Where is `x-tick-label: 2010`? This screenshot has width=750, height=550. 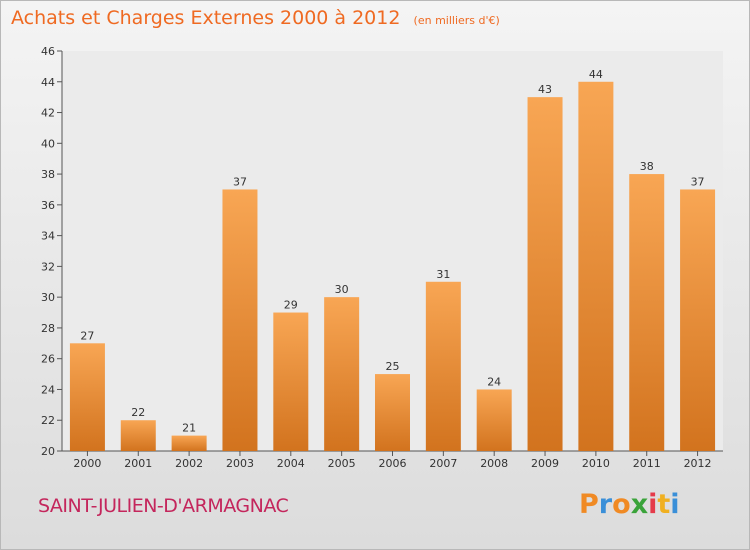
x-tick-label: 2010 is located at coordinates (596, 463).